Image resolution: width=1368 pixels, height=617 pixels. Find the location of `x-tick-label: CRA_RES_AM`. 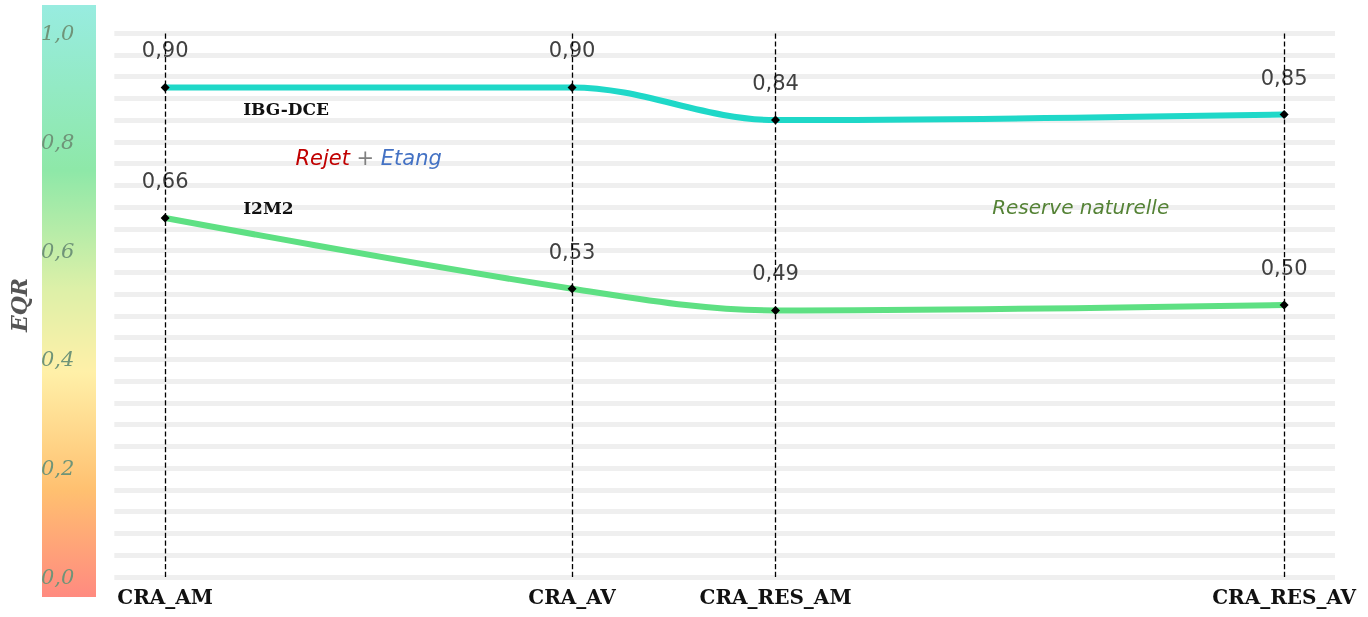

x-tick-label: CRA_RES_AM is located at coordinates (775, 597).